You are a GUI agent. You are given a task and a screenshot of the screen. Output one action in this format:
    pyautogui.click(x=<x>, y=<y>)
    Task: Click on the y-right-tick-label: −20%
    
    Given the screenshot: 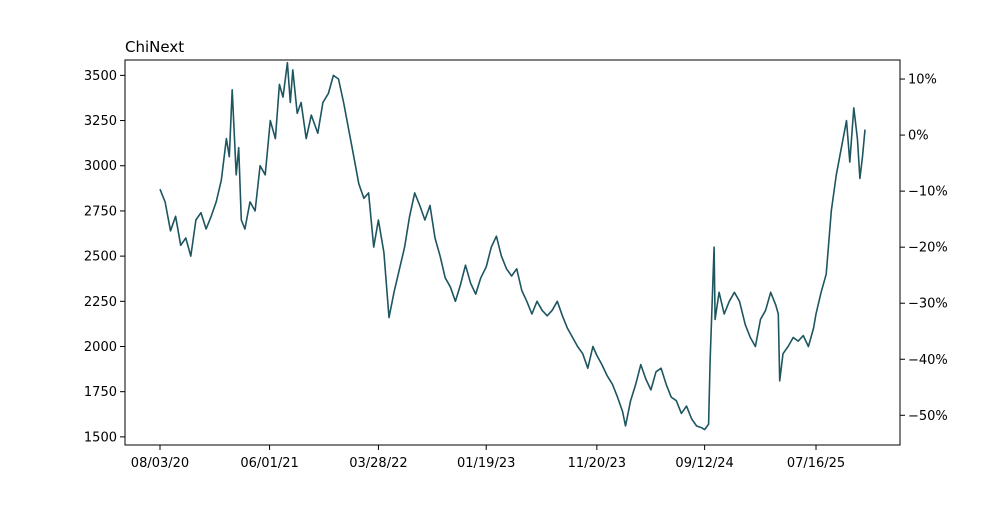 What is the action you would take?
    pyautogui.click(x=928, y=248)
    